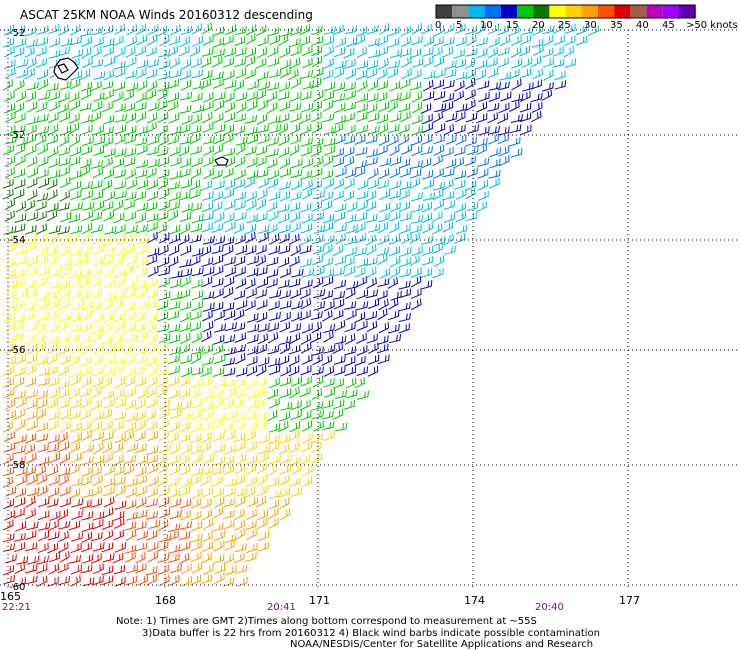 The width and height of the screenshot is (740, 650). What do you see at coordinates (629, 600) in the screenshot?
I see `lon-label: 177` at bounding box center [629, 600].